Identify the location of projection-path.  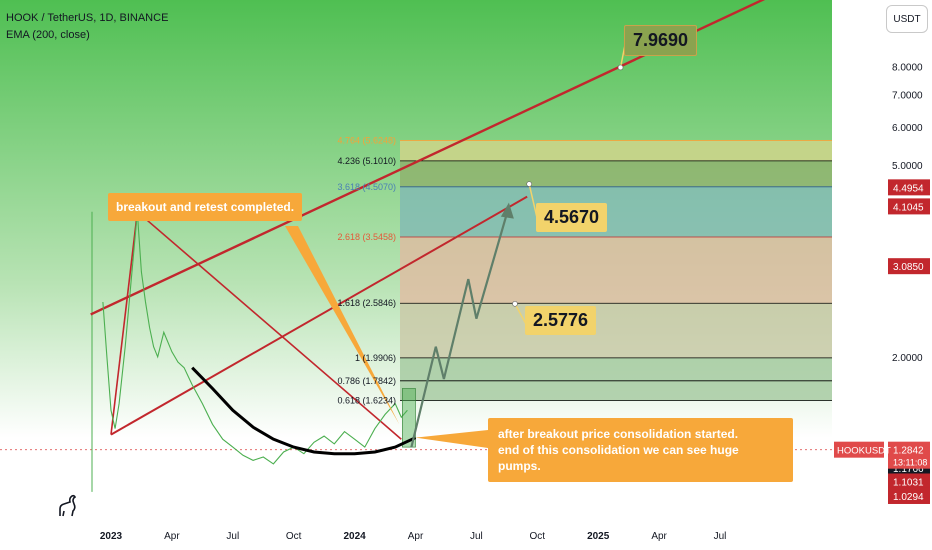
(460, 327).